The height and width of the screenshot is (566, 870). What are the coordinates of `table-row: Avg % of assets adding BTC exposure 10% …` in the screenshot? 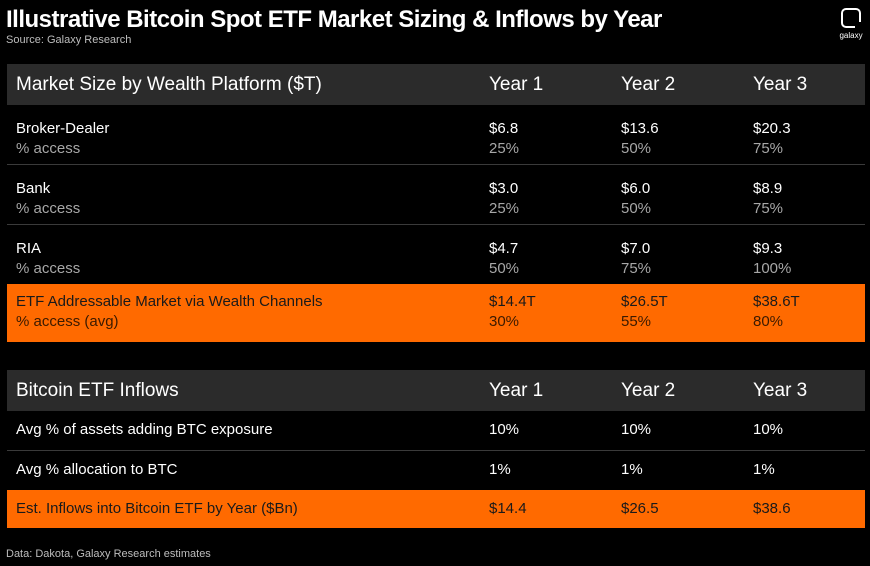 It's located at (436, 431).